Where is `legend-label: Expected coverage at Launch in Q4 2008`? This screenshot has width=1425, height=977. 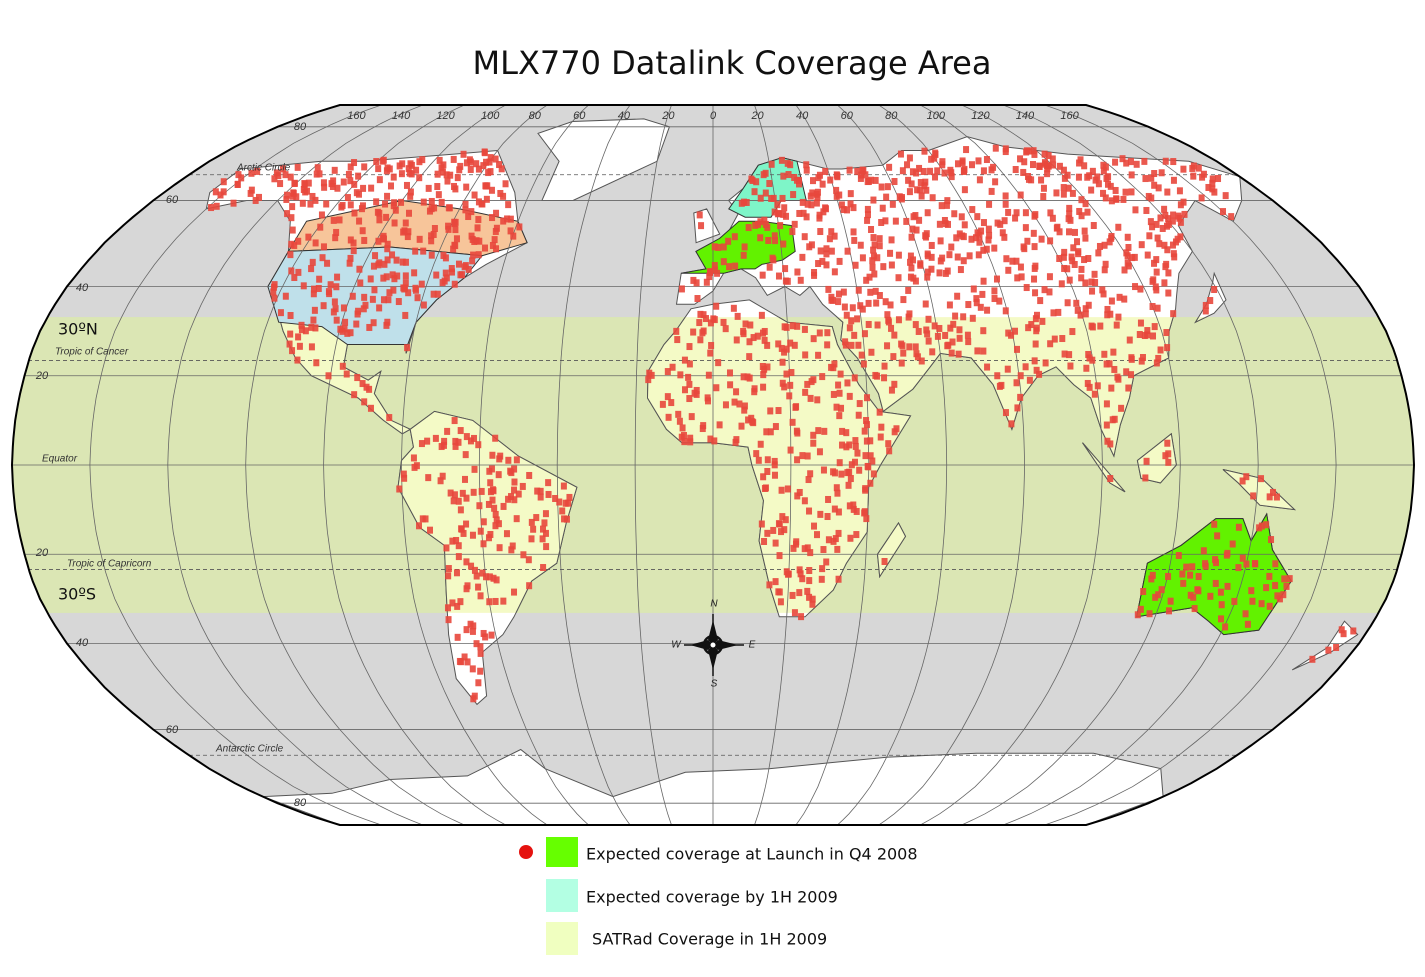 legend-label: Expected coverage at Launch in Q4 2008 is located at coordinates (752, 854).